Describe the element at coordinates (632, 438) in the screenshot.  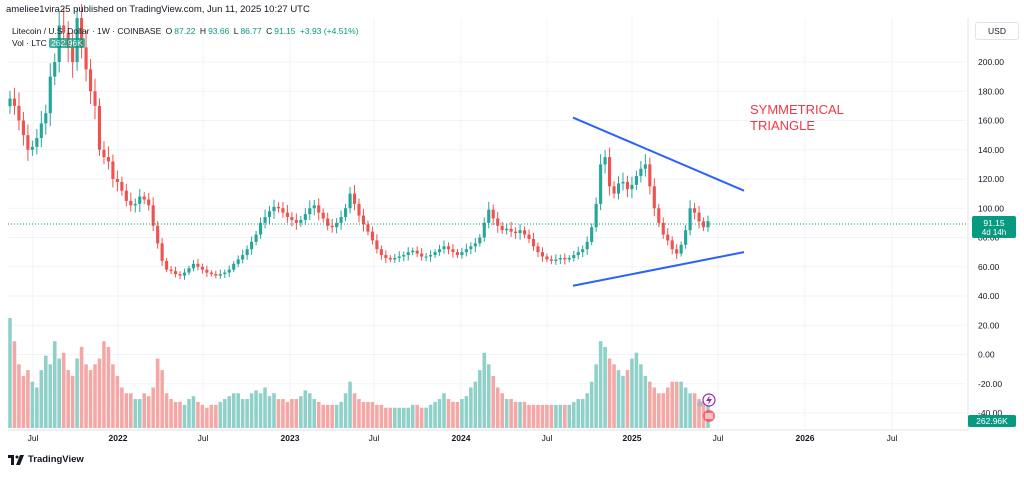
I see `x-tick-label: 2025` at that location.